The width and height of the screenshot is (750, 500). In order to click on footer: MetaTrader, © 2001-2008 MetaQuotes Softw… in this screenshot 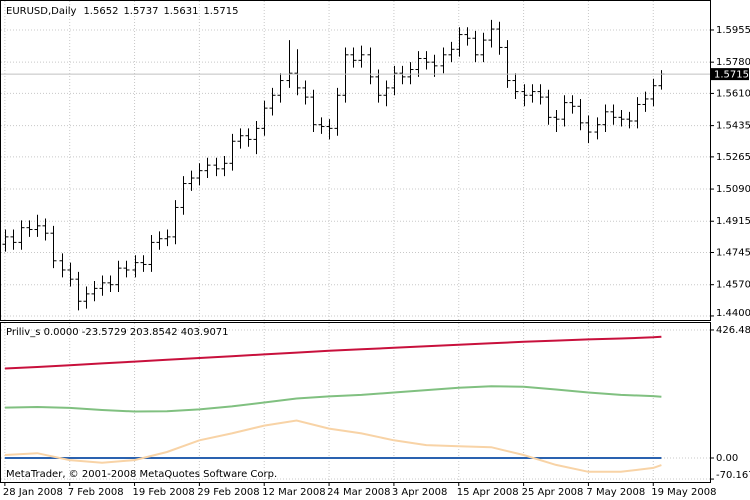, I will do `click(141, 474)`.